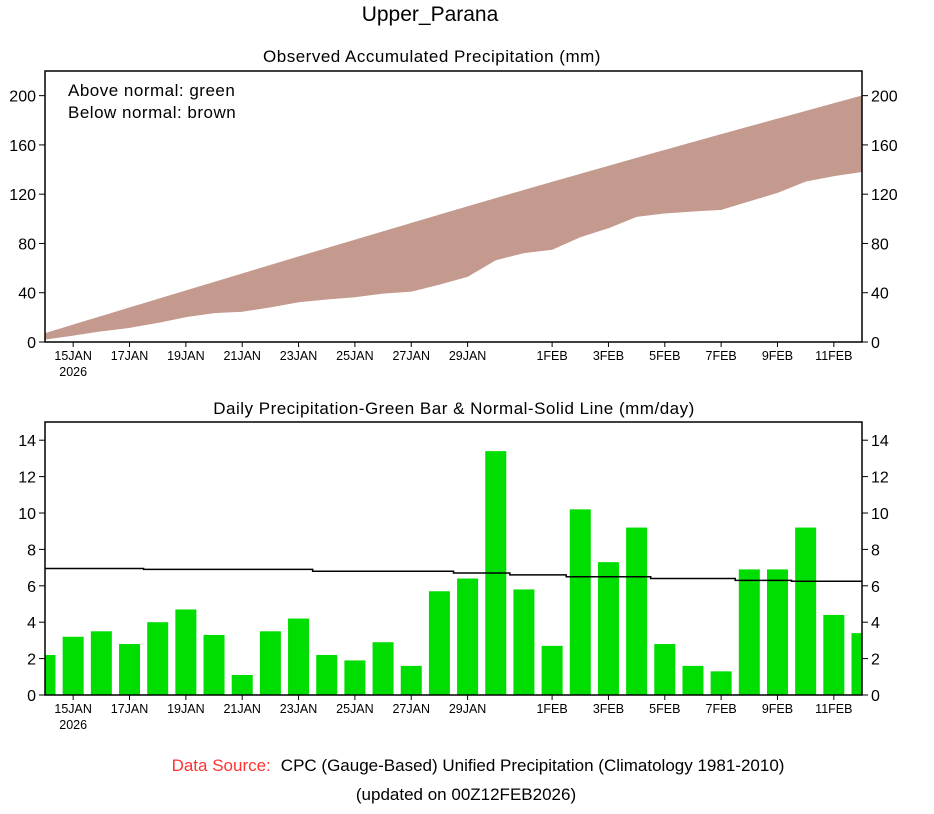  What do you see at coordinates (466, 794) in the screenshot?
I see `updated-text: (updated on 00Z12FEB2026)` at bounding box center [466, 794].